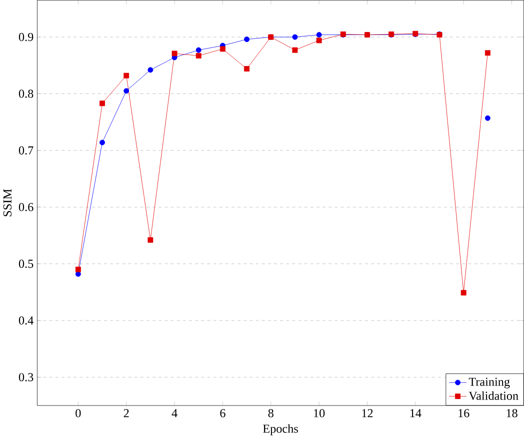 This screenshot has width=524, height=439. I want to click on y-tick-label: 0.8, so click(26, 94).